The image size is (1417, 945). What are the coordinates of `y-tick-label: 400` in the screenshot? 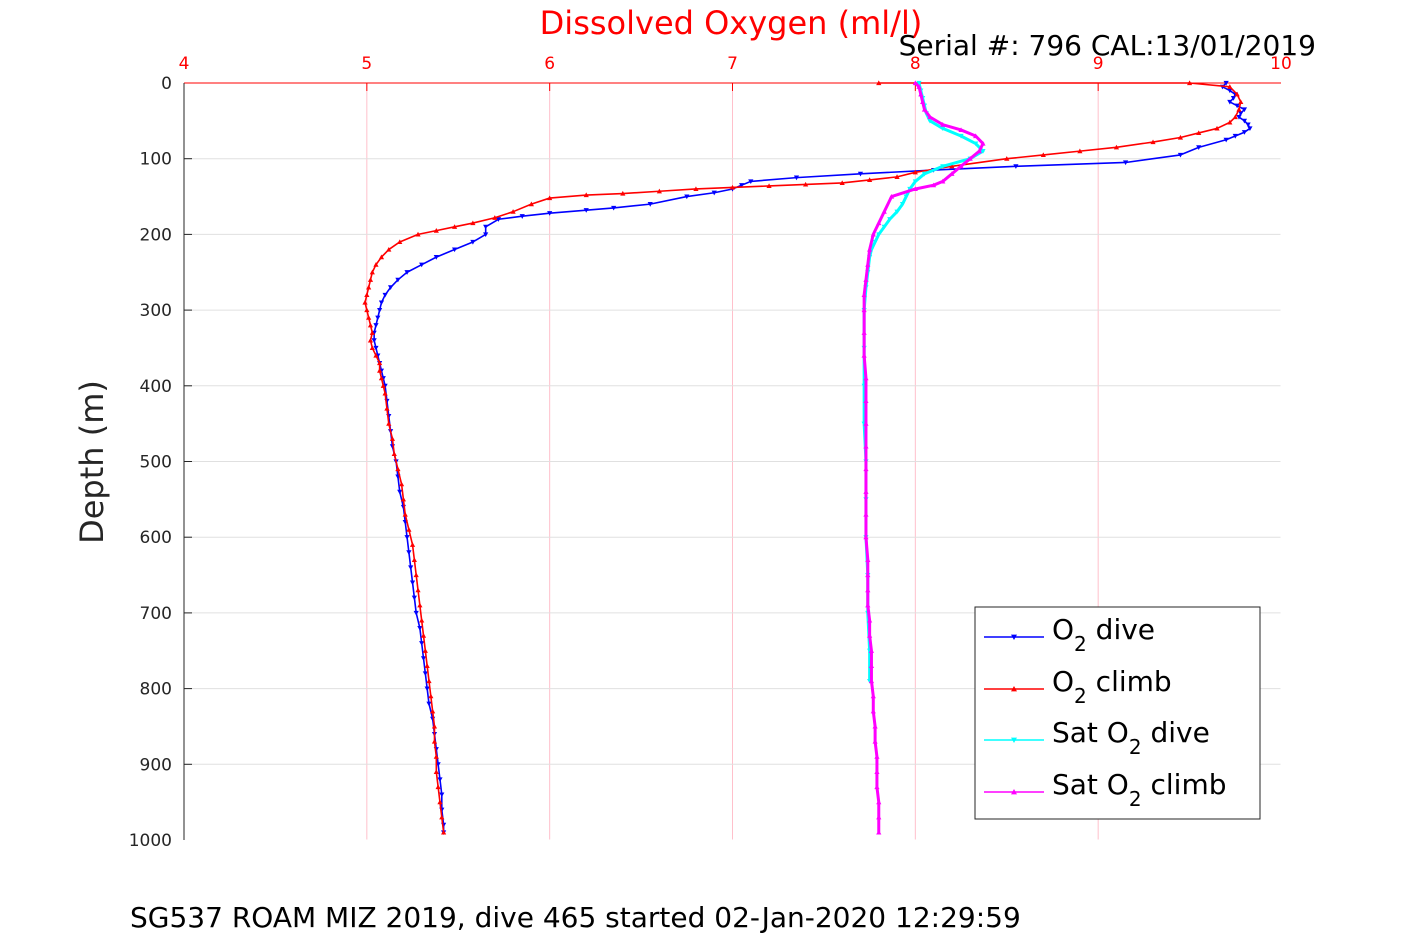 It's located at (156, 387).